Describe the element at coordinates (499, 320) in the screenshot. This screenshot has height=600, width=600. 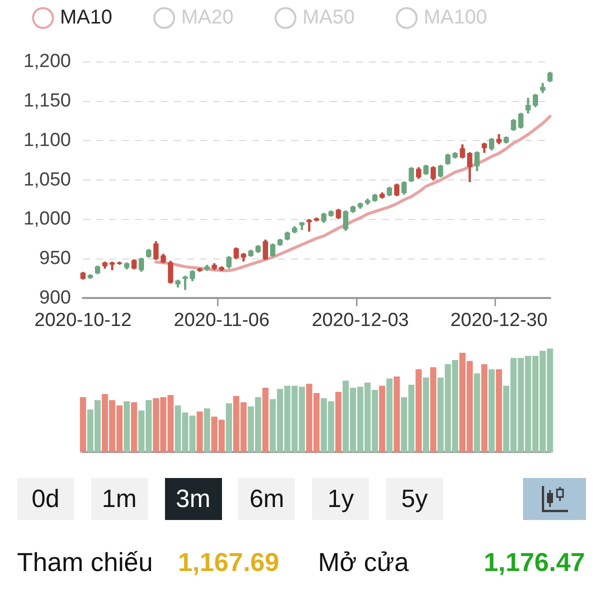
I see `x-tick-label: 2020-12-30` at that location.